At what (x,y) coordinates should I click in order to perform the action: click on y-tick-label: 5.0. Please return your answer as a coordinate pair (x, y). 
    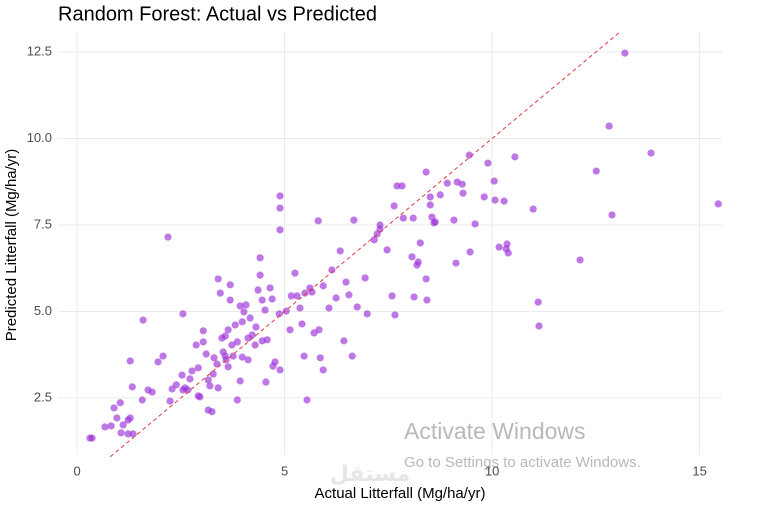
    Looking at the image, I should click on (43, 310).